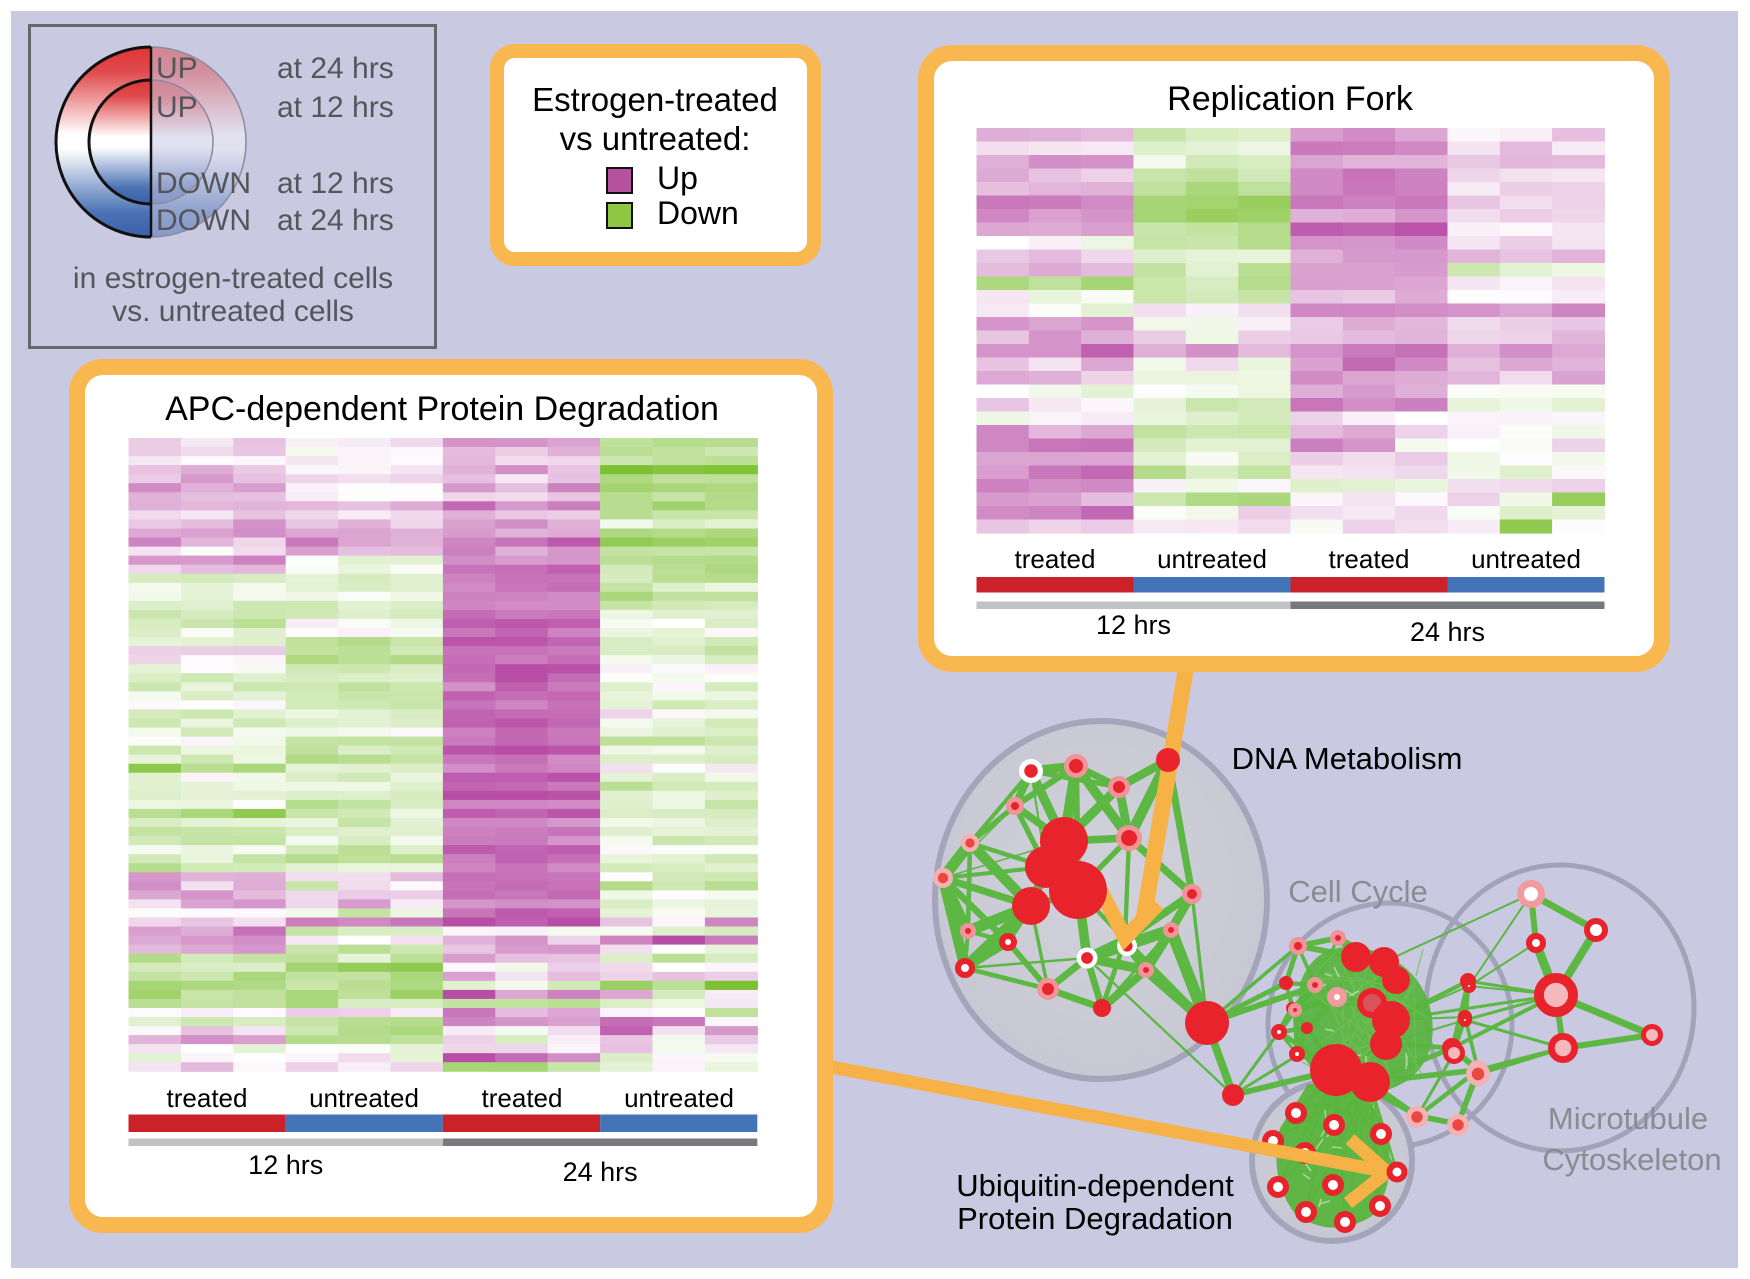 This screenshot has height=1279, width=1750. What do you see at coordinates (1095, 1218) in the screenshot?
I see `svg-text: Protein Degradation` at bounding box center [1095, 1218].